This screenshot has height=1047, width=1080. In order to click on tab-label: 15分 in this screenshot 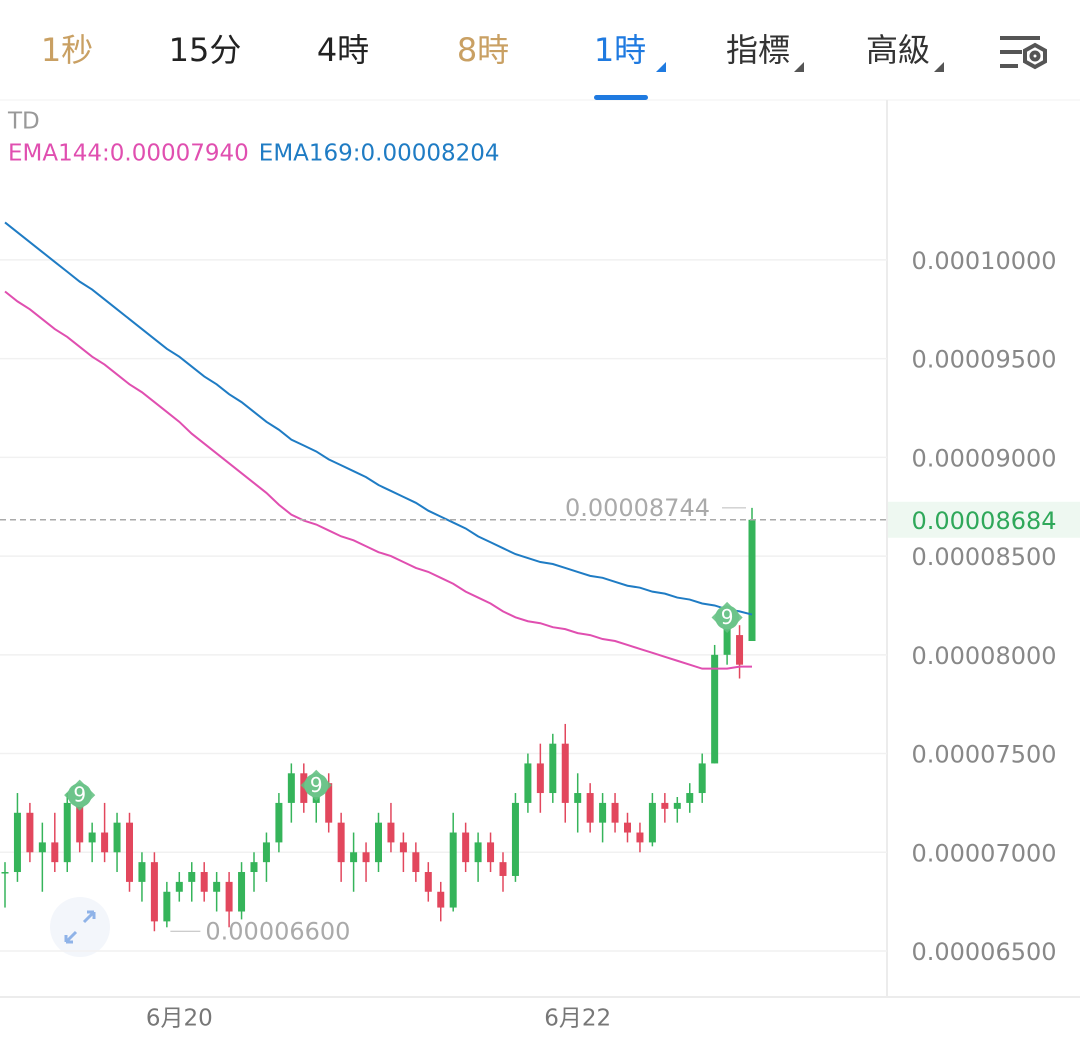, I will do `click(205, 50)`.